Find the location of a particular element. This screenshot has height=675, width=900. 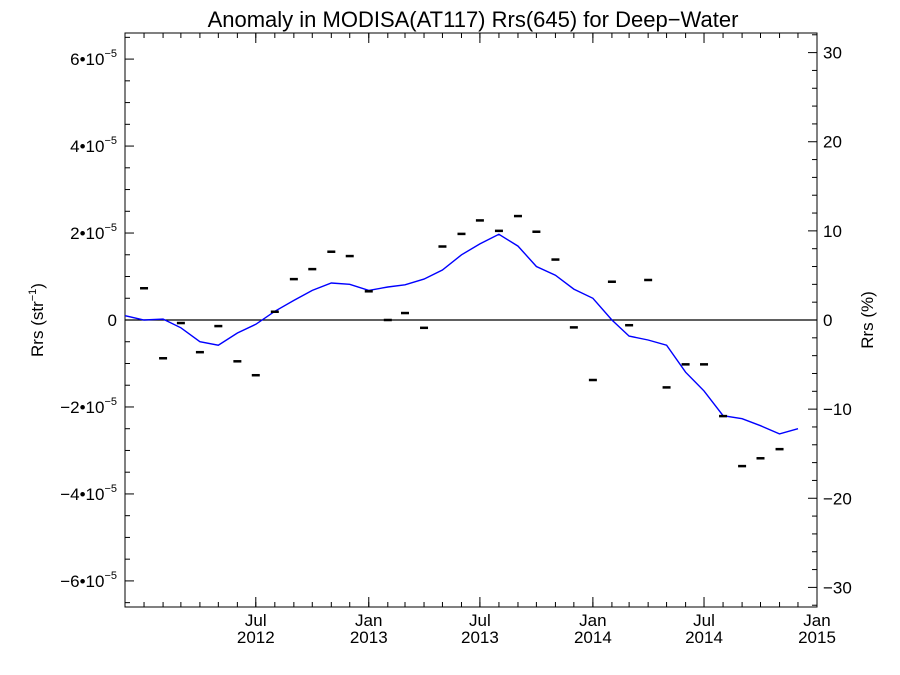

y-left-tick-label: 6•10−5 is located at coordinates (93, 58).